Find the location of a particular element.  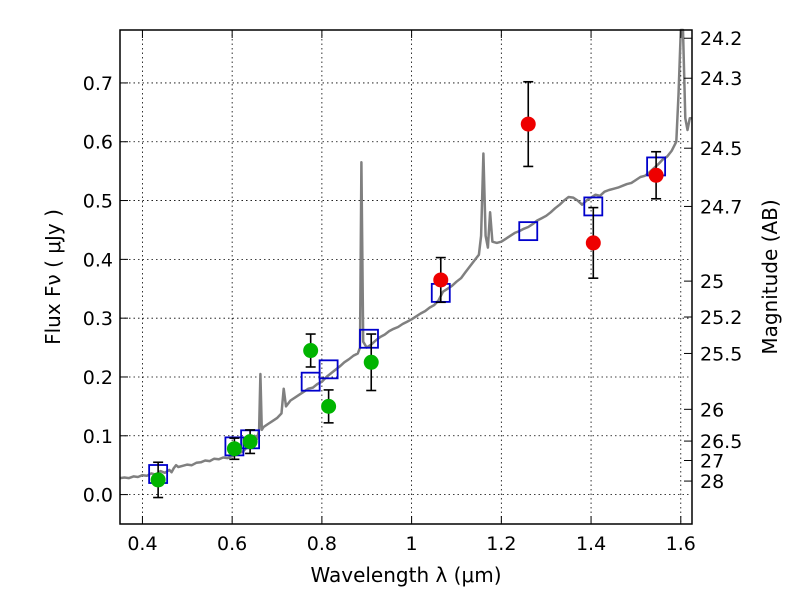

y2-tick-label: 25.5 is located at coordinates (721, 354).